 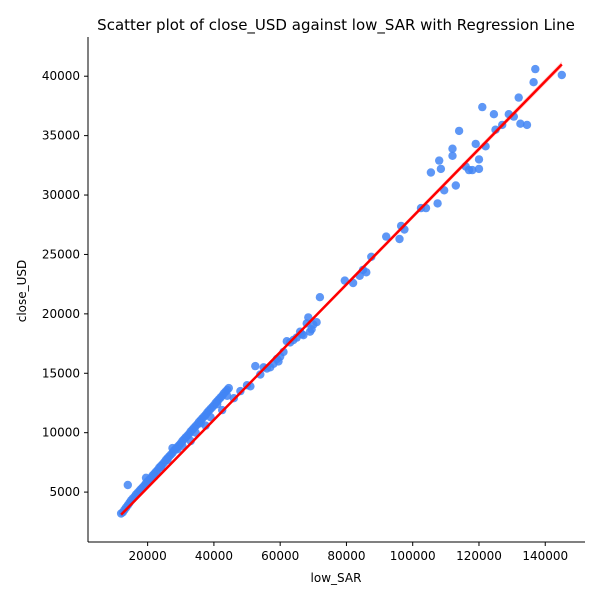 I want to click on y-tick-label: 20000, so click(x=61, y=314).